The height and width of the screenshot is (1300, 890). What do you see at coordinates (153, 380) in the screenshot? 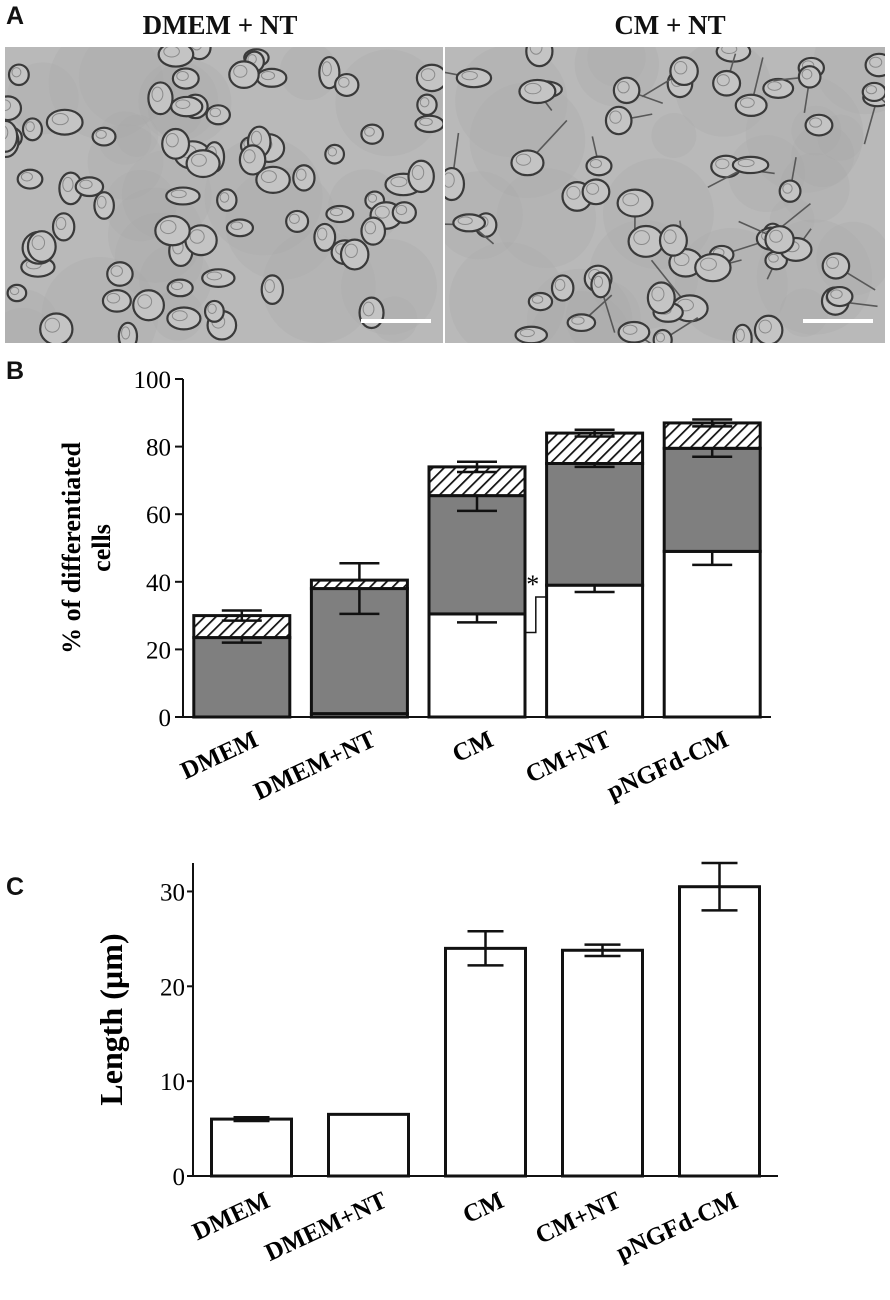
I see `y-tick-label: 100` at bounding box center [153, 380].